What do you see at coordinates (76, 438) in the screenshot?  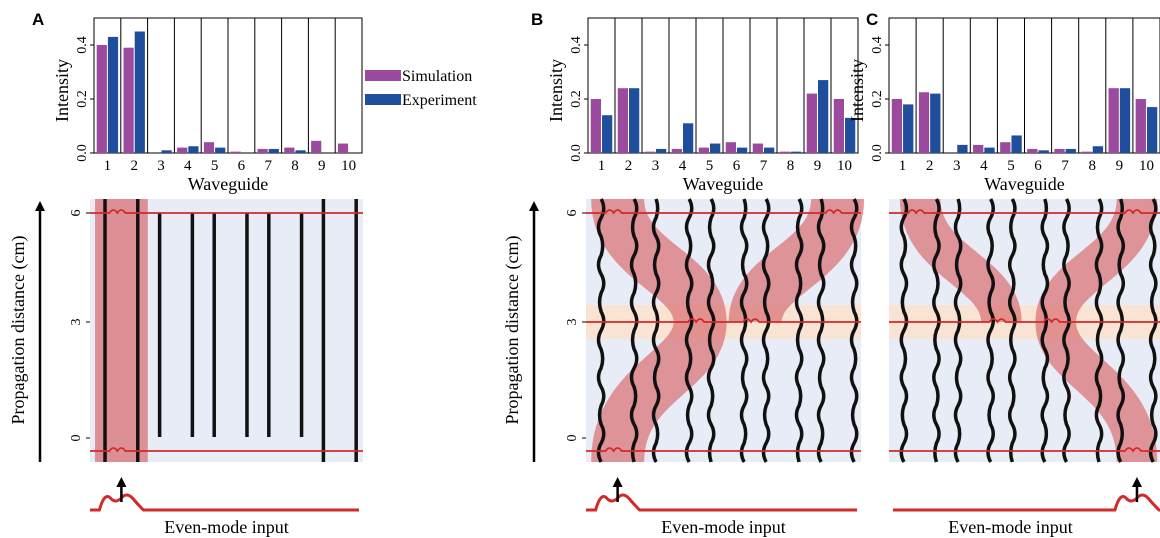 I see `distance-tick-label: 0` at bounding box center [76, 438].